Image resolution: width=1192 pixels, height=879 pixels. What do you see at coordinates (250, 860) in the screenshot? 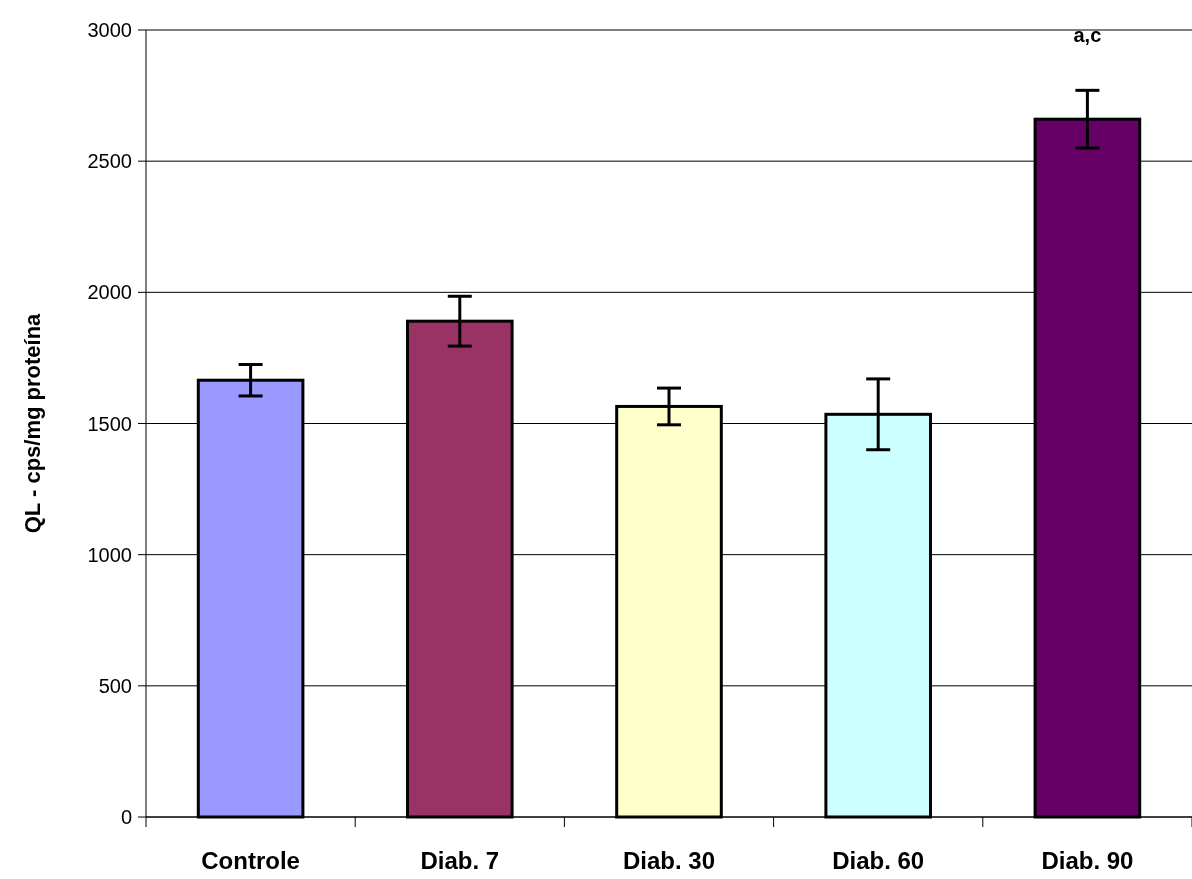
I see `x-tick-label: Controle` at bounding box center [250, 860].